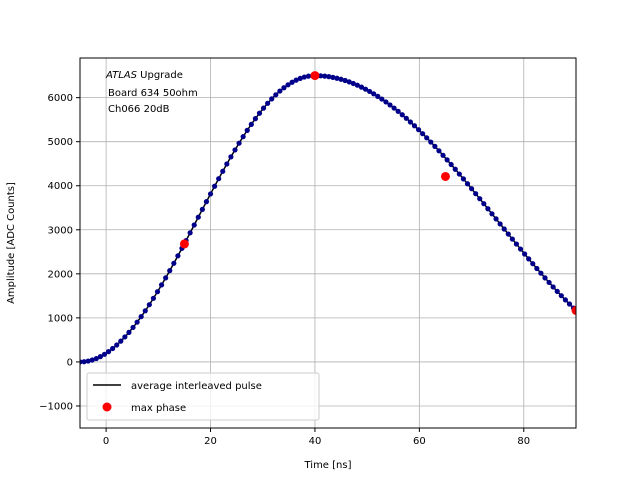  I want to click on x-axis-ticks: 0 20 40 60 80, so click(316, 437).